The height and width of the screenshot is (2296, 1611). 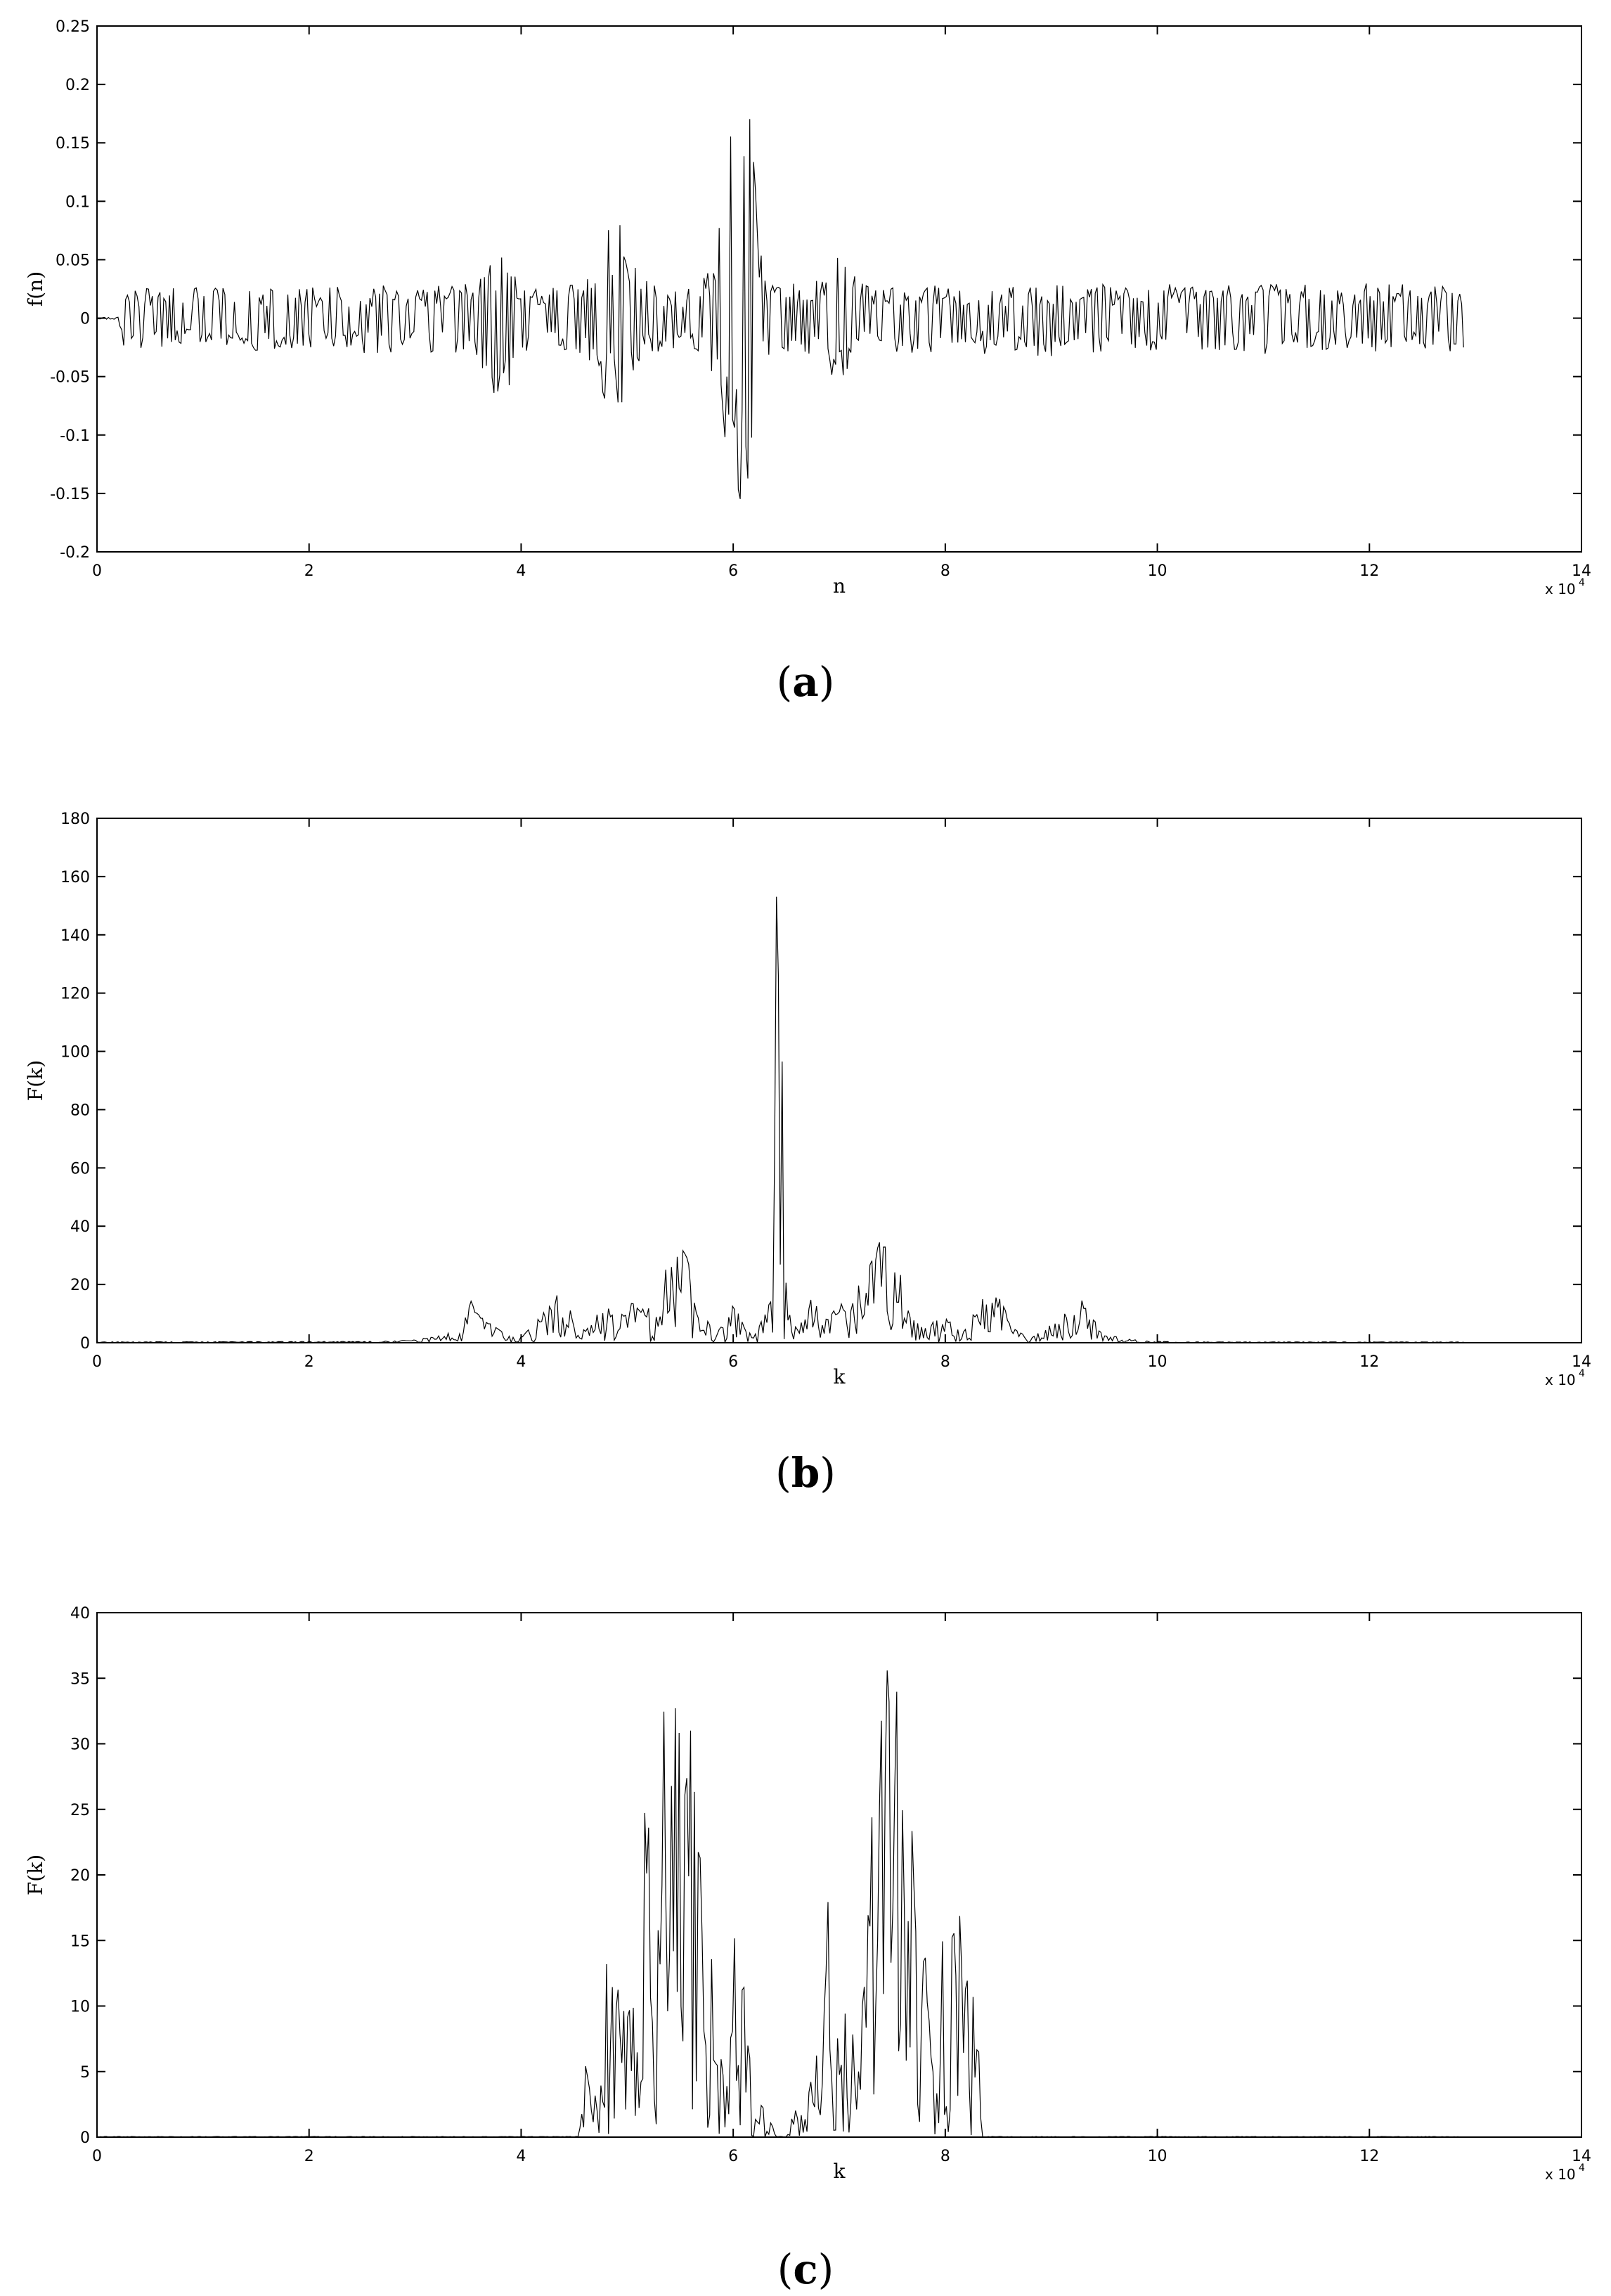 I want to click on panel-c-x-tick-label: 0, so click(x=97, y=2156).